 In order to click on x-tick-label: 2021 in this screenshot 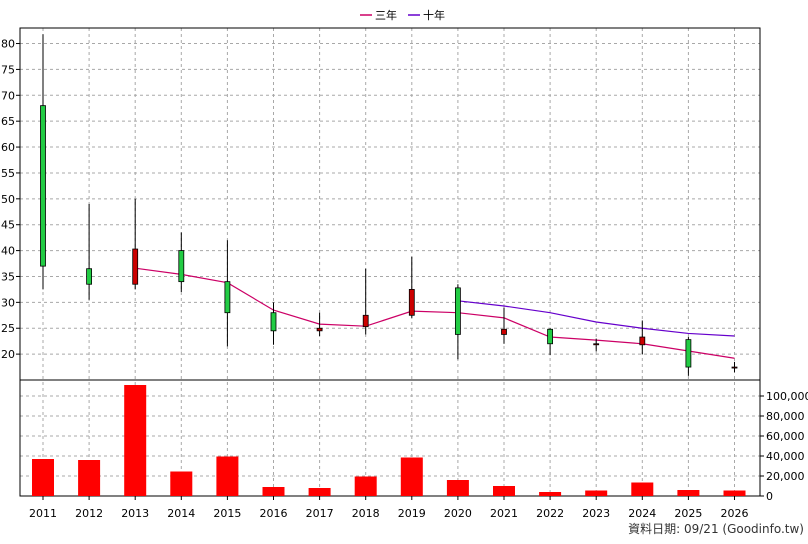, I will do `click(504, 513)`.